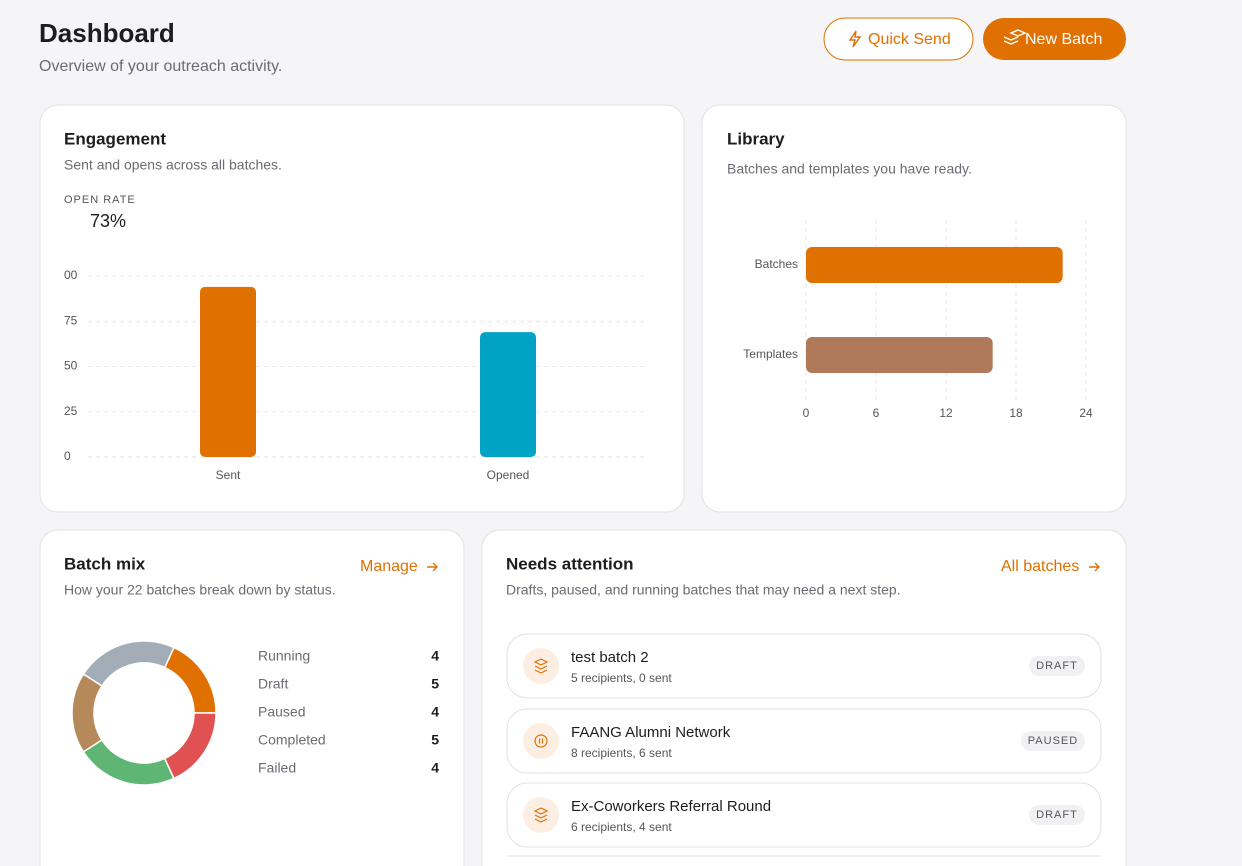  I want to click on all-batches-link: All batches, so click(1050, 566).